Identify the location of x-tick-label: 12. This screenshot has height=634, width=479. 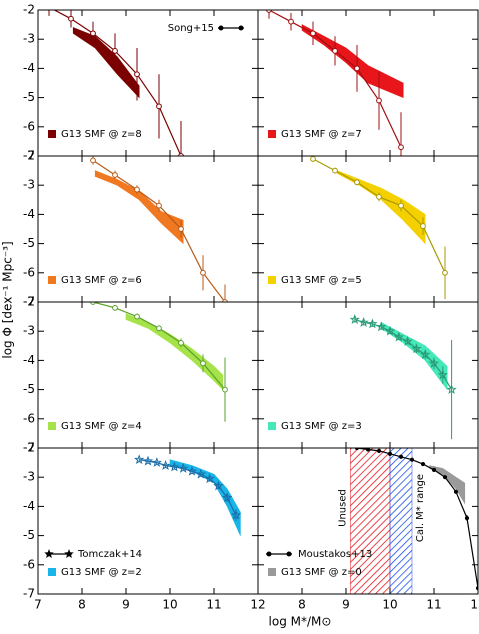
(257, 605).